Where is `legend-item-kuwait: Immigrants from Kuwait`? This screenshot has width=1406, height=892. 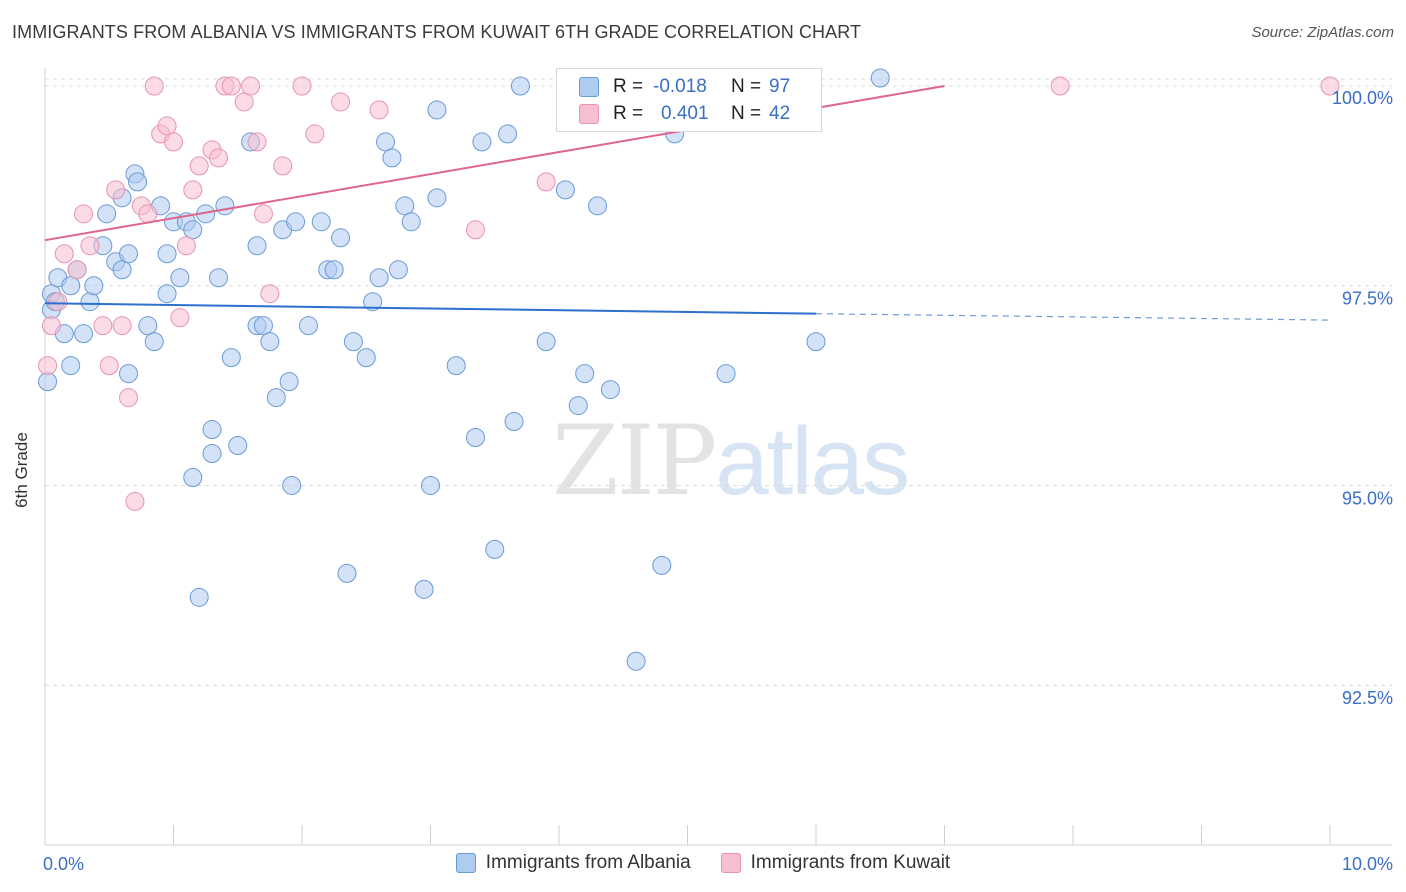
legend-item-kuwait: Immigrants from Kuwait is located at coordinates (835, 863).